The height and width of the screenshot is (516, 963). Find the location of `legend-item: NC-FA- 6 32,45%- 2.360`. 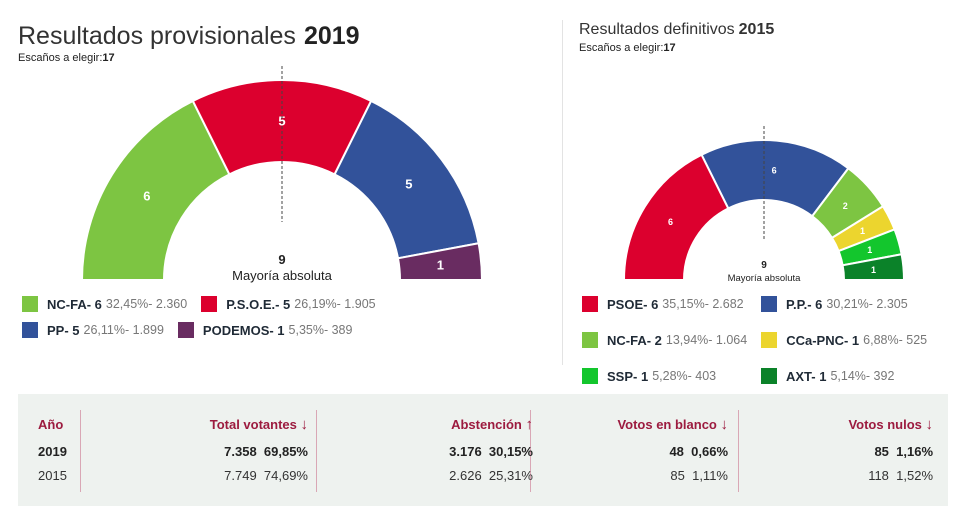

legend-item: NC-FA- 6 32,45%- 2.360 is located at coordinates (104, 304).